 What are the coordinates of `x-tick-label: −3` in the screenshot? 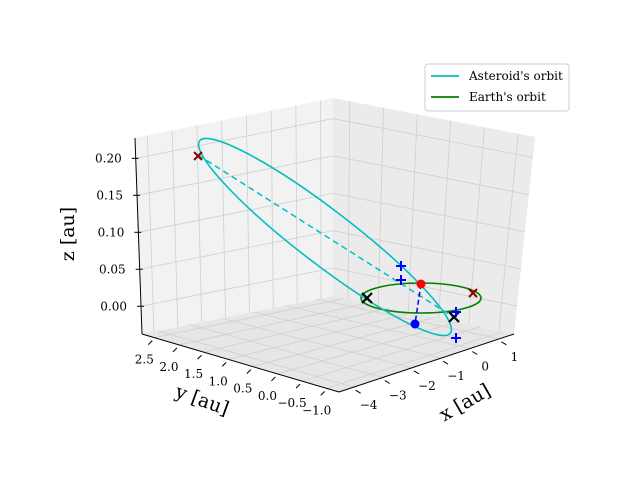 It's located at (398, 396).